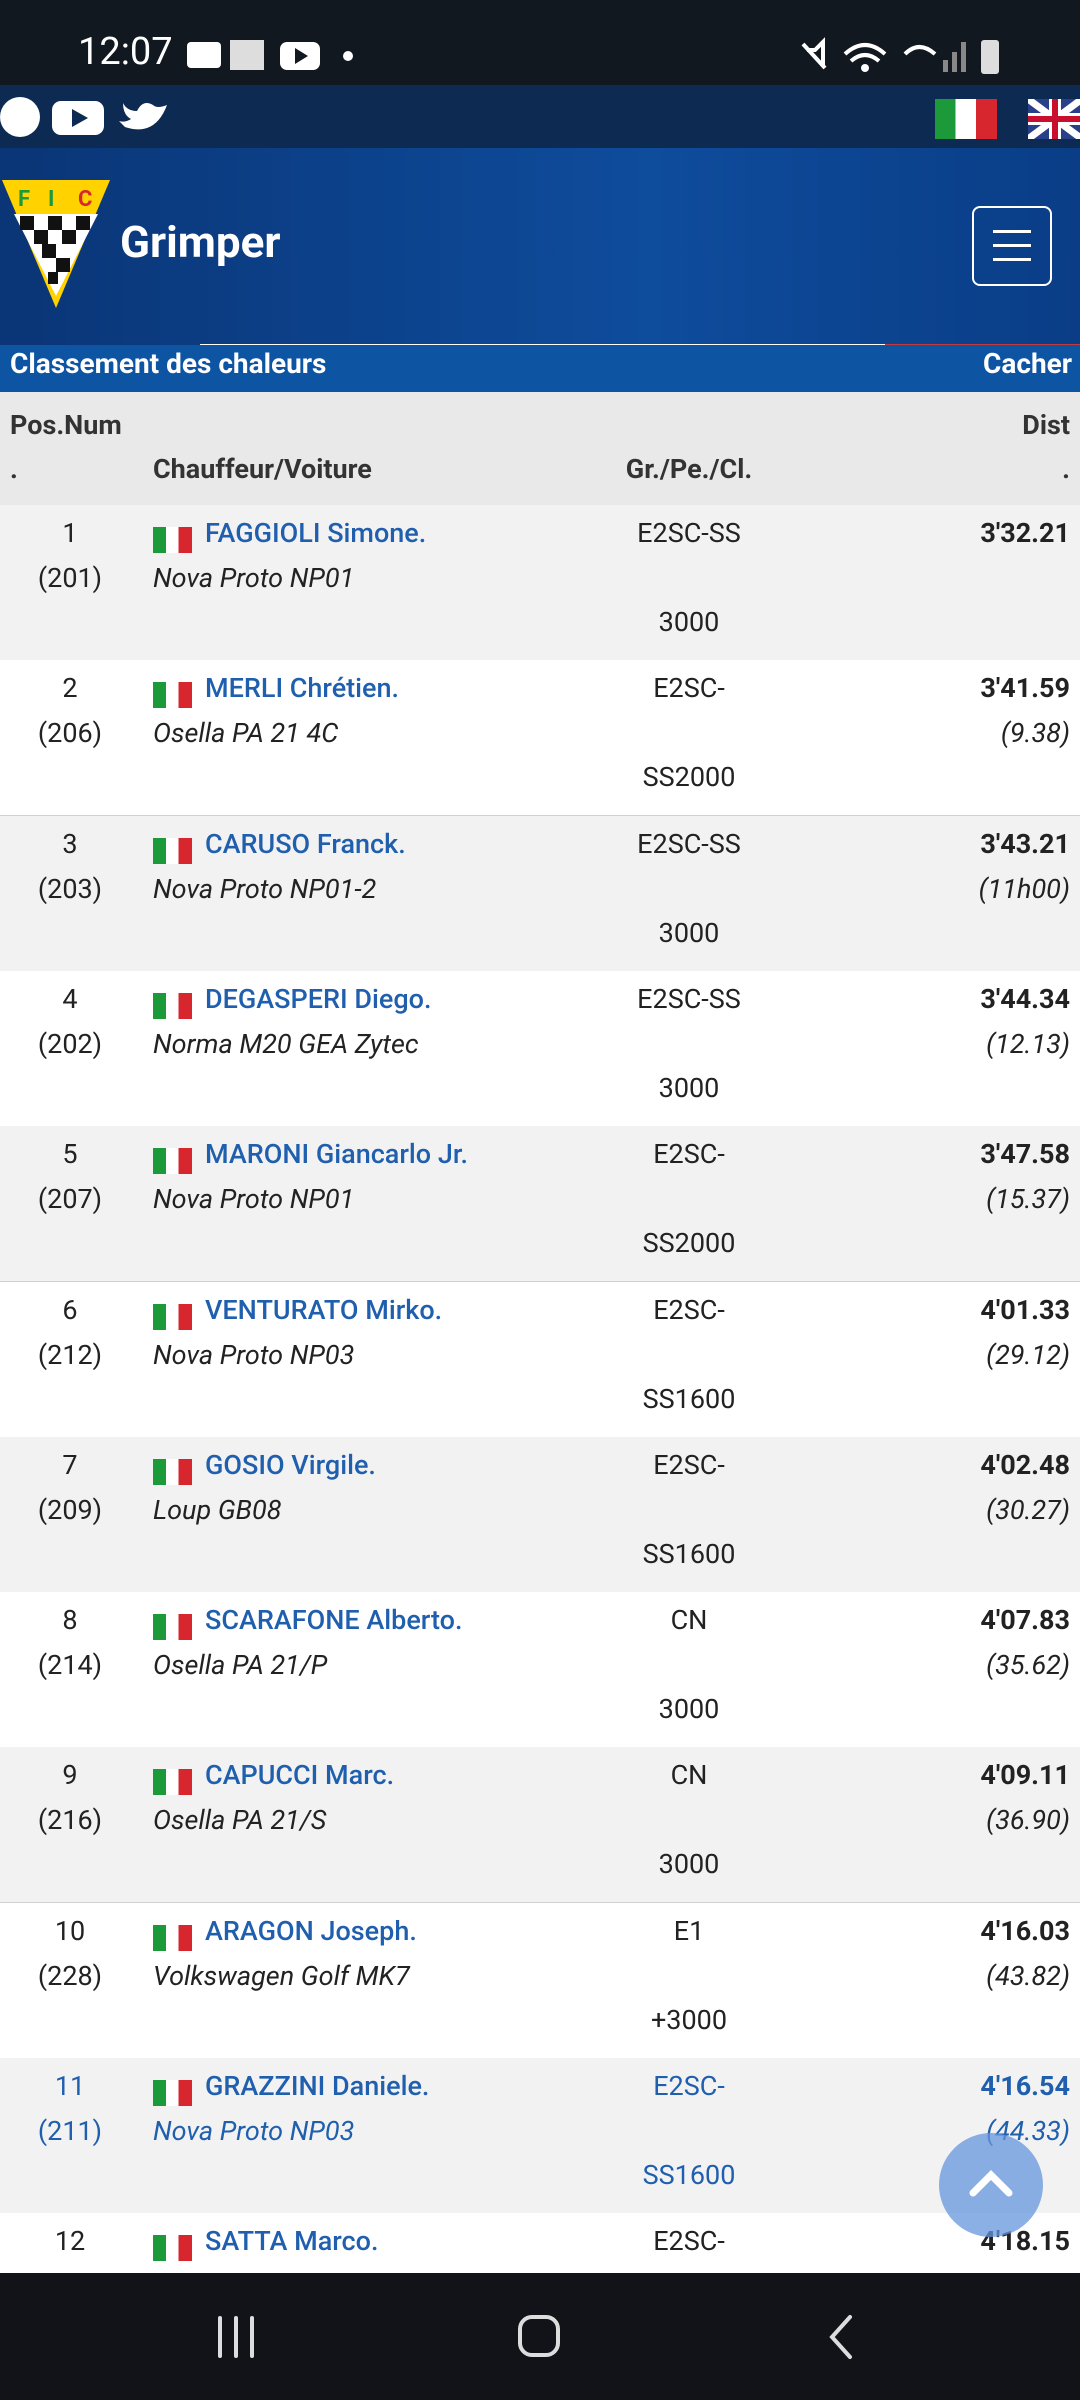  I want to click on driver-name: ARAGON Joseph., so click(311, 1930).